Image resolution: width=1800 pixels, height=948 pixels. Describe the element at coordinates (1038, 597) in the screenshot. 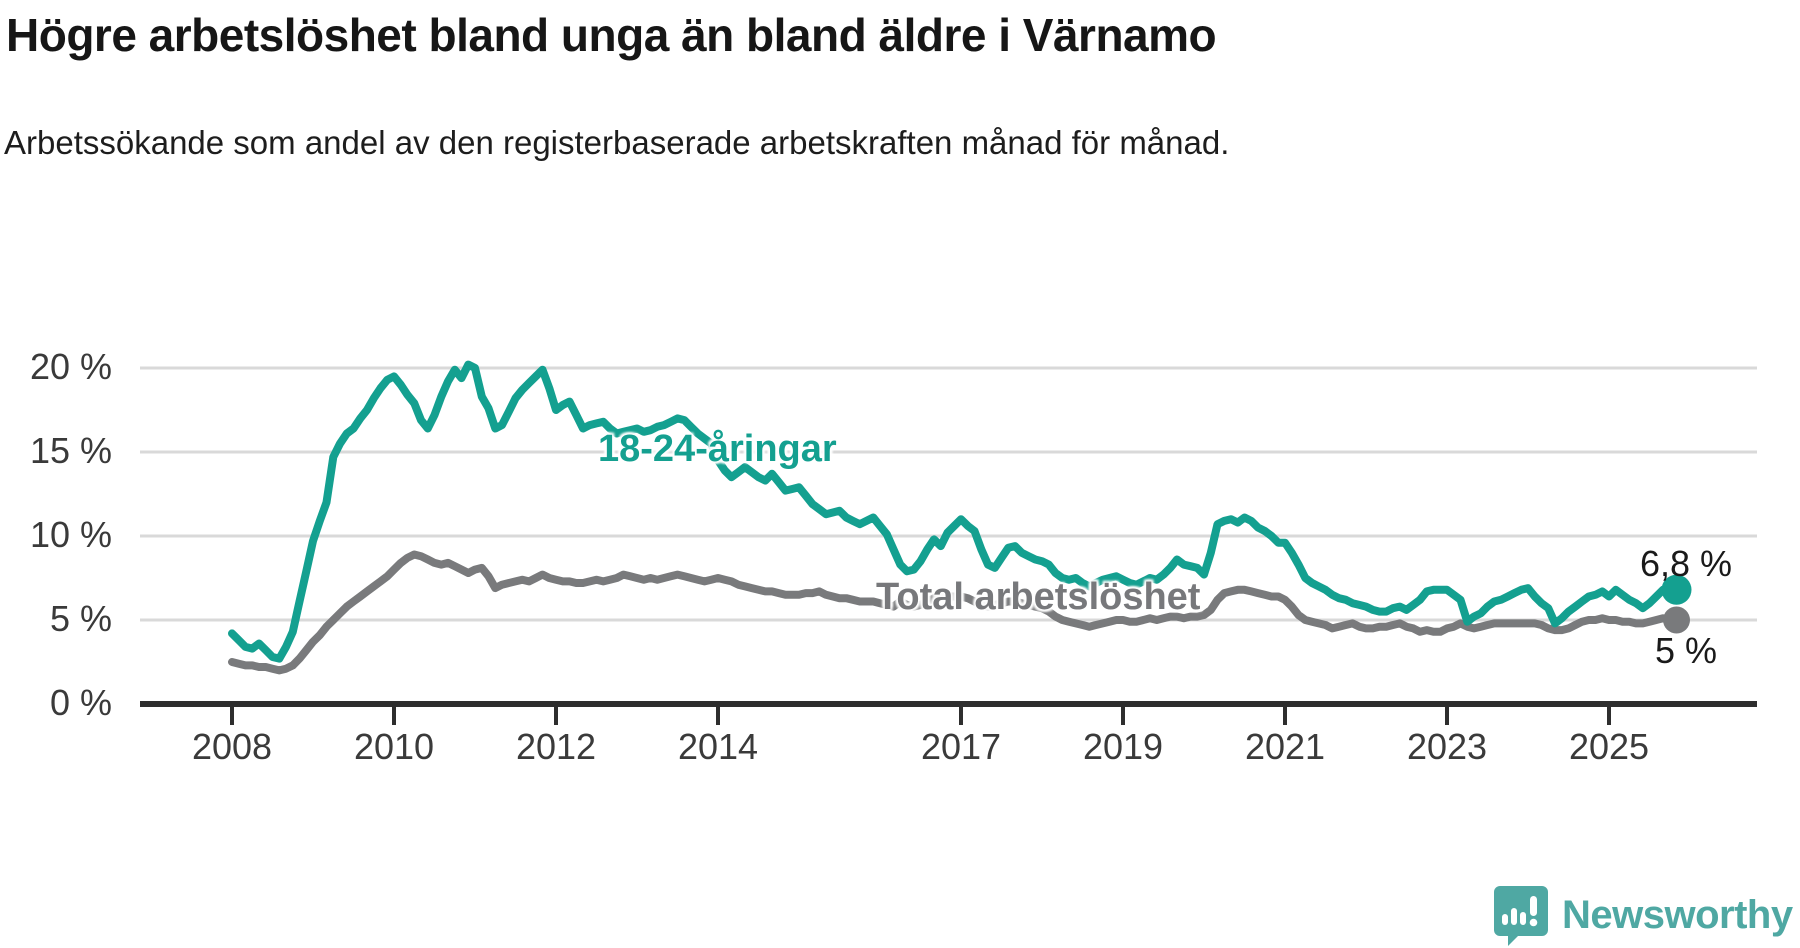

I see `series-label-total: Total arbetslöshet` at that location.